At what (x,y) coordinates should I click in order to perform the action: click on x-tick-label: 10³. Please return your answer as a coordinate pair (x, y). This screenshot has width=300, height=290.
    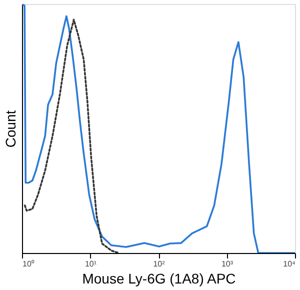
    Looking at the image, I should click on (227, 264).